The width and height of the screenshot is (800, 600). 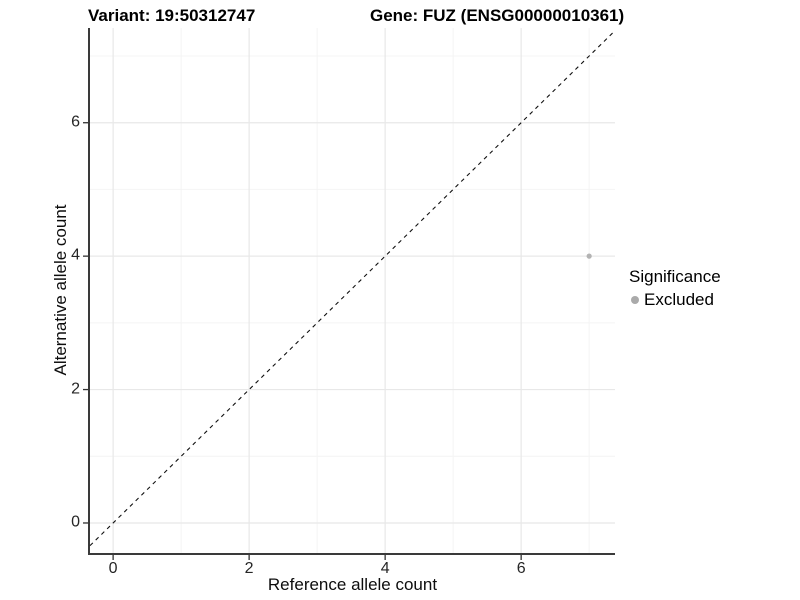 What do you see at coordinates (249, 568) in the screenshot?
I see `x-tick-label: 2` at bounding box center [249, 568].